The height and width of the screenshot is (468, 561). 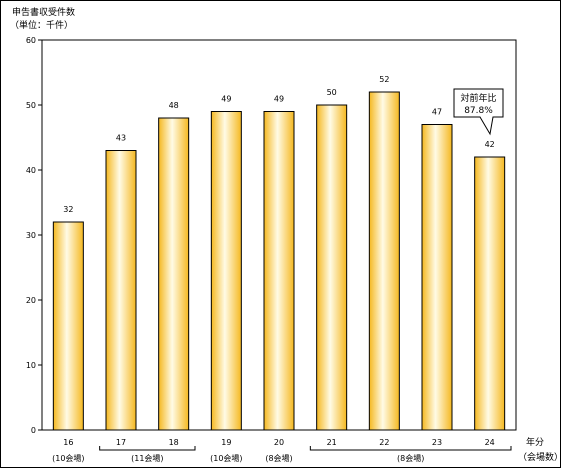 I want to click on bar-value-label: 50, so click(x=332, y=92).